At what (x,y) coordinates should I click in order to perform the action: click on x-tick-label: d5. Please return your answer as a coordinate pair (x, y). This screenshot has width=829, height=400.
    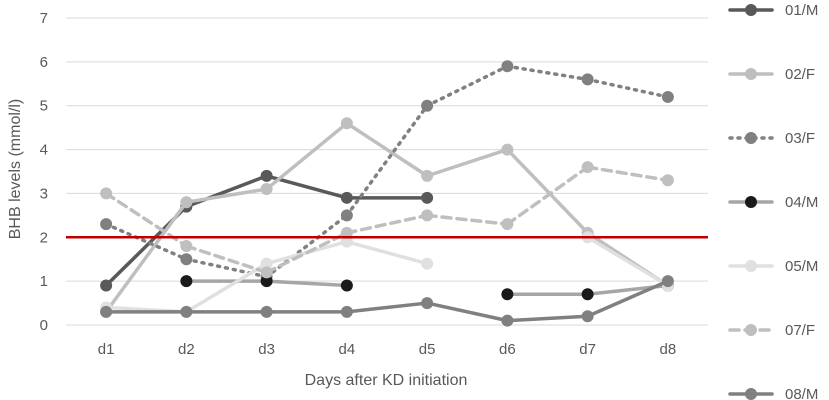
    Looking at the image, I should click on (427, 349).